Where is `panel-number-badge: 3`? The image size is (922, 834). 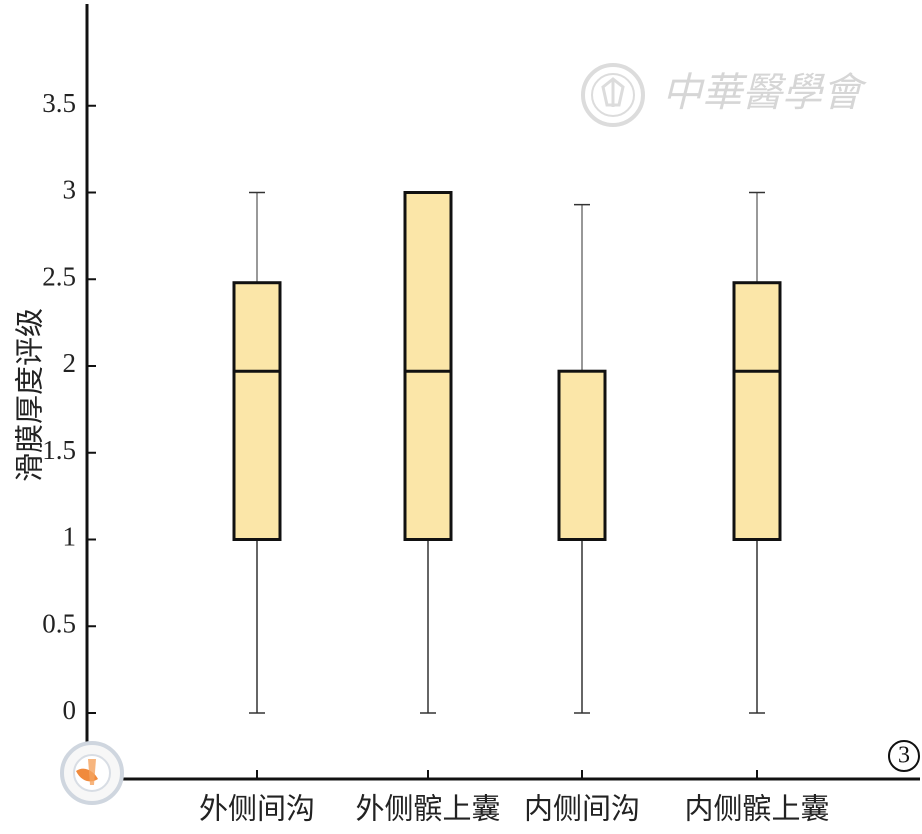 panel-number-badge: 3 is located at coordinates (904, 756).